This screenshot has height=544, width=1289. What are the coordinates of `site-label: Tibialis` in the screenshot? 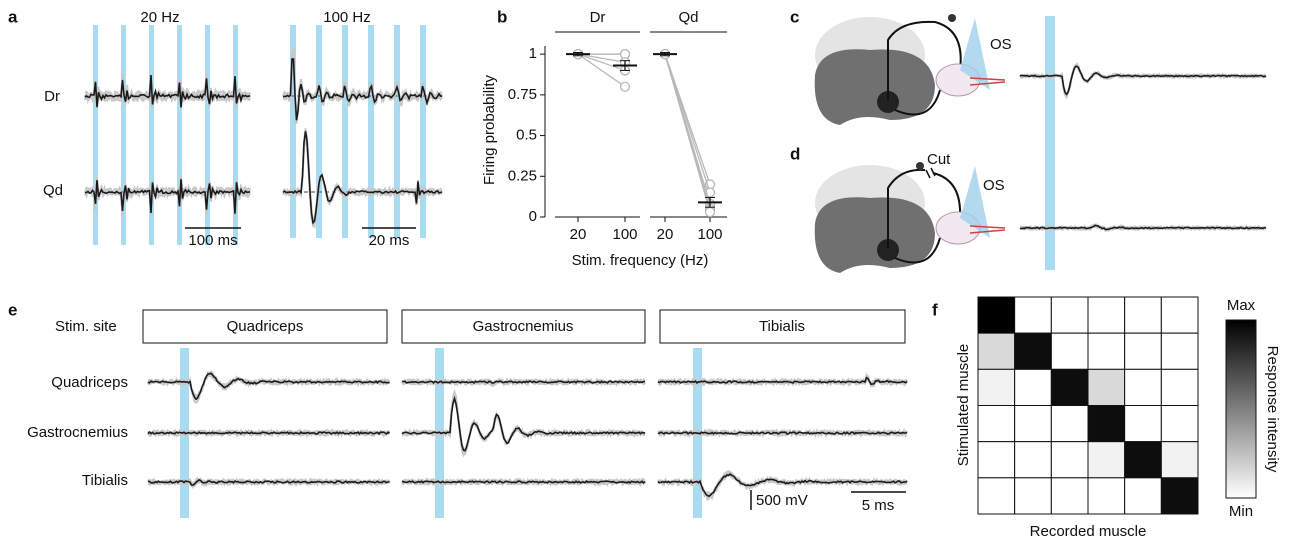 It's located at (782, 326).